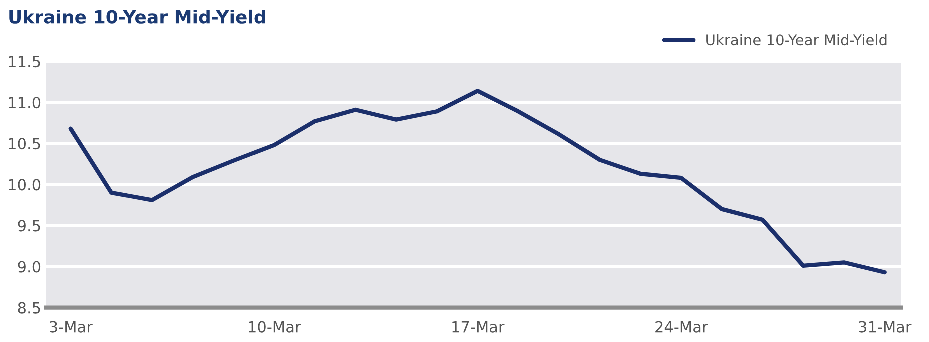 The height and width of the screenshot is (342, 929). Describe the element at coordinates (25, 103) in the screenshot. I see `y-tick-label: 11.0` at that location.